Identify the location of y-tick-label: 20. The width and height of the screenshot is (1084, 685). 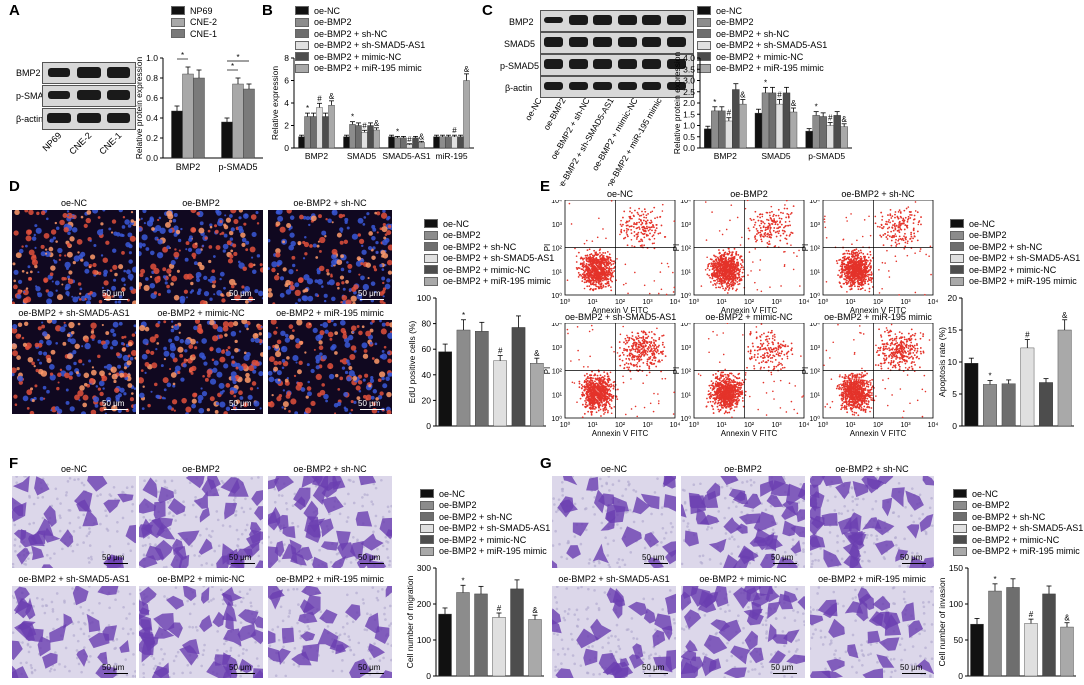
(427, 400).